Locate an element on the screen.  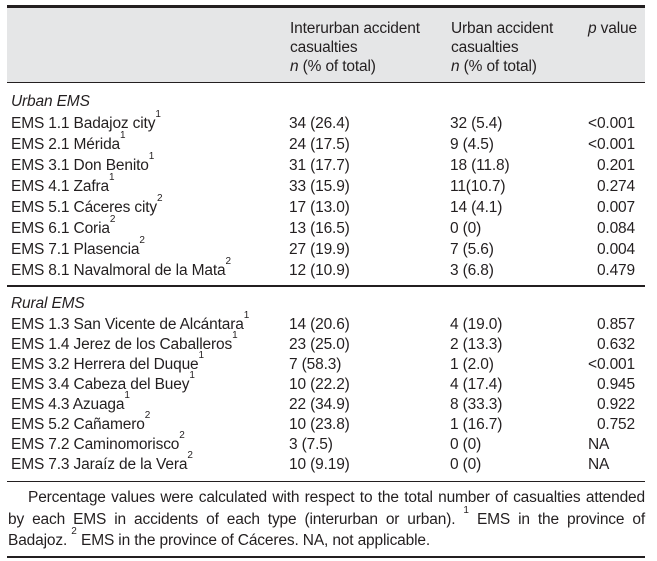
ems-name: EMS 7.3 Jaraíz de la Vera2 is located at coordinates (146, 462).